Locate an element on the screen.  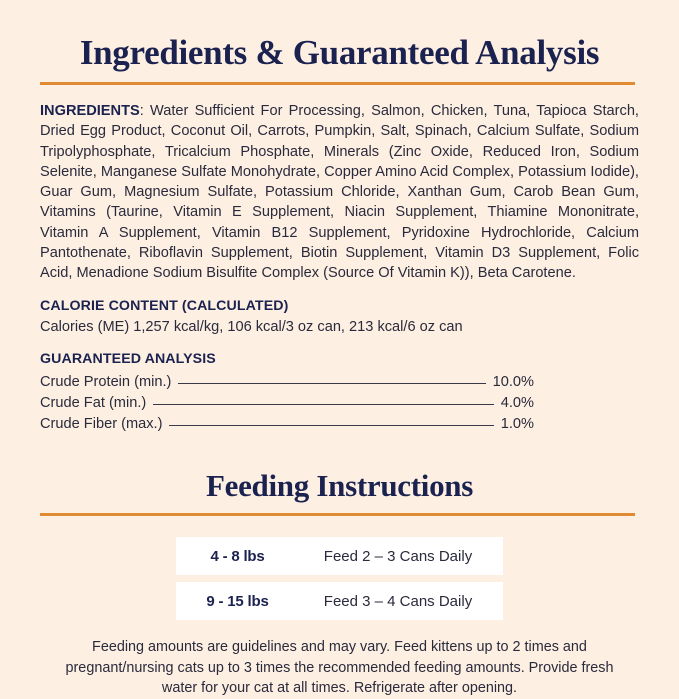
calorie-content-heading: CALORIE CONTENT (CALCULATED) is located at coordinates (164, 306).